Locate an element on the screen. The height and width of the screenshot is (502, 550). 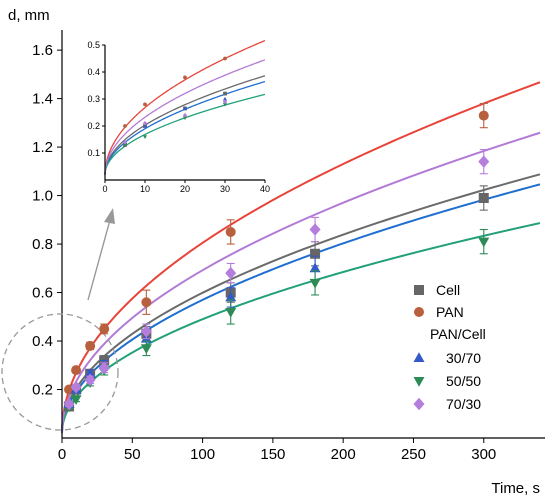
y-tick-label: 1.4 is located at coordinates (42, 99).